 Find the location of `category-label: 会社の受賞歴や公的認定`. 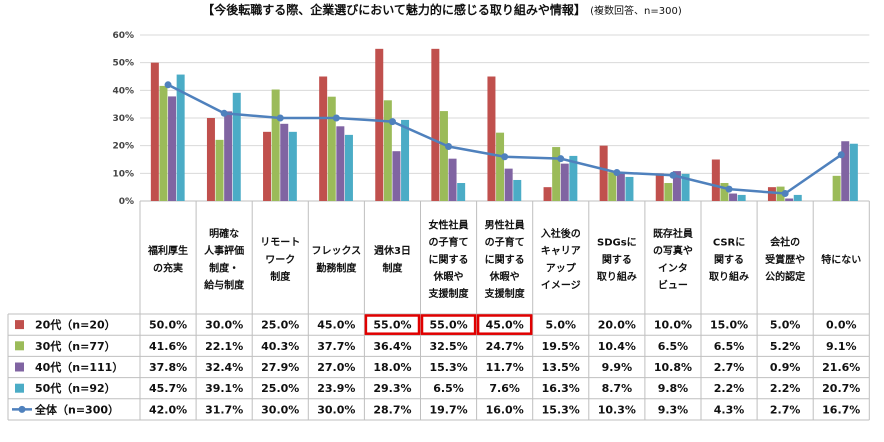

category-label: 会社の受賞歴や公的認定 is located at coordinates (785, 259).